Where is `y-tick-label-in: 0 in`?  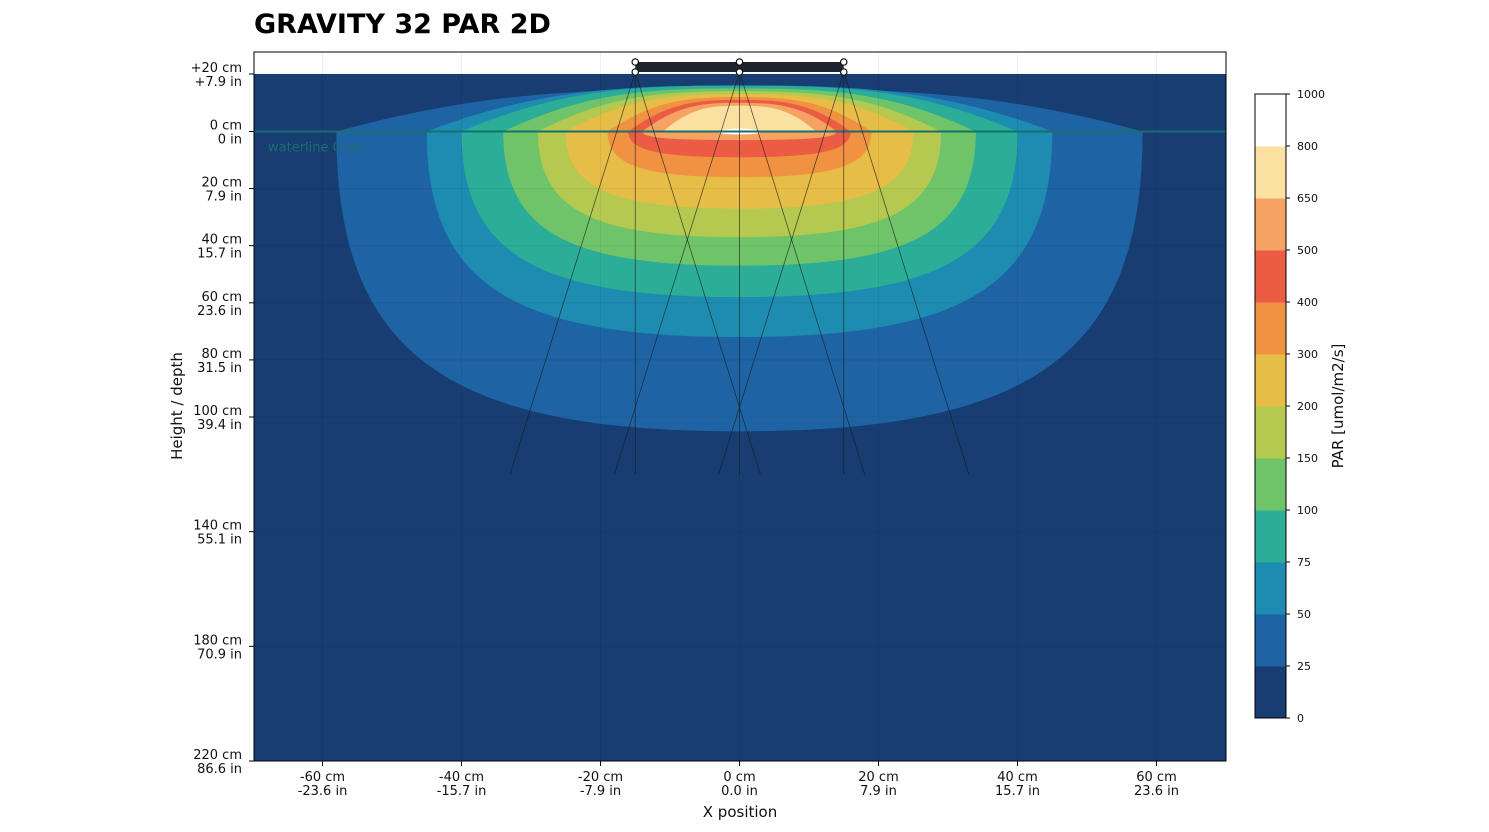 y-tick-label-in: 0 in is located at coordinates (230, 140).